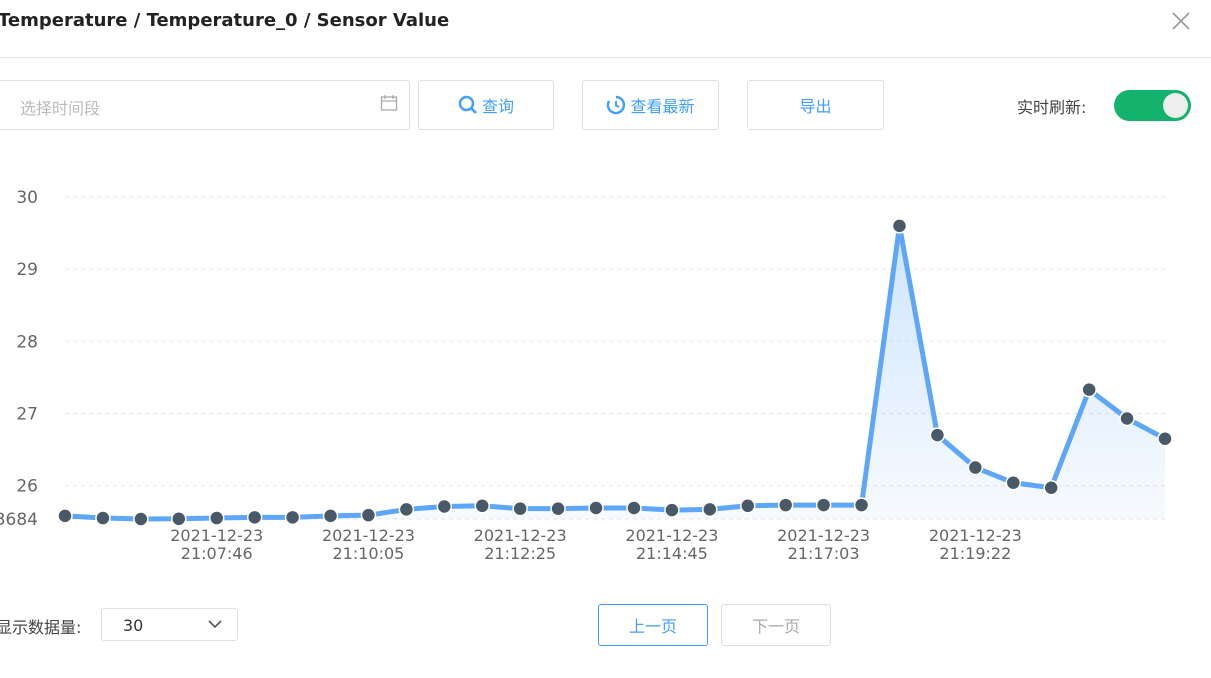  I want to click on y-tick-label: 29, so click(27, 270).